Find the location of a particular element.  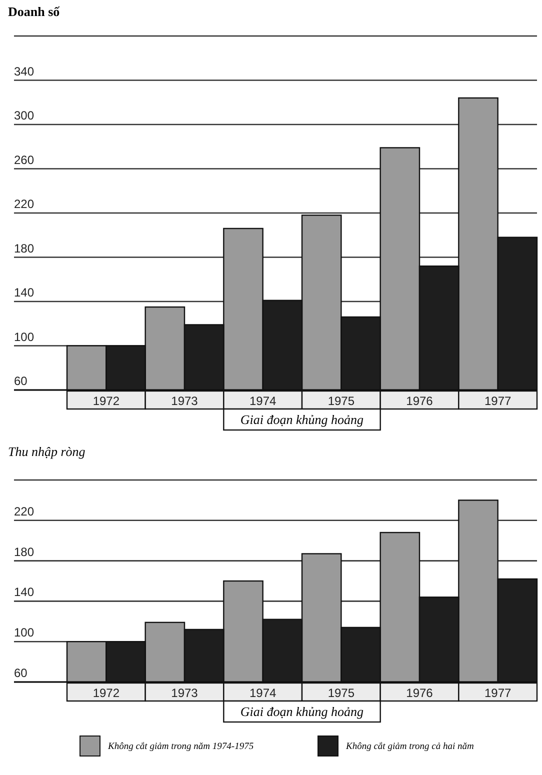

y-tick-label: 260 is located at coordinates (24, 159).